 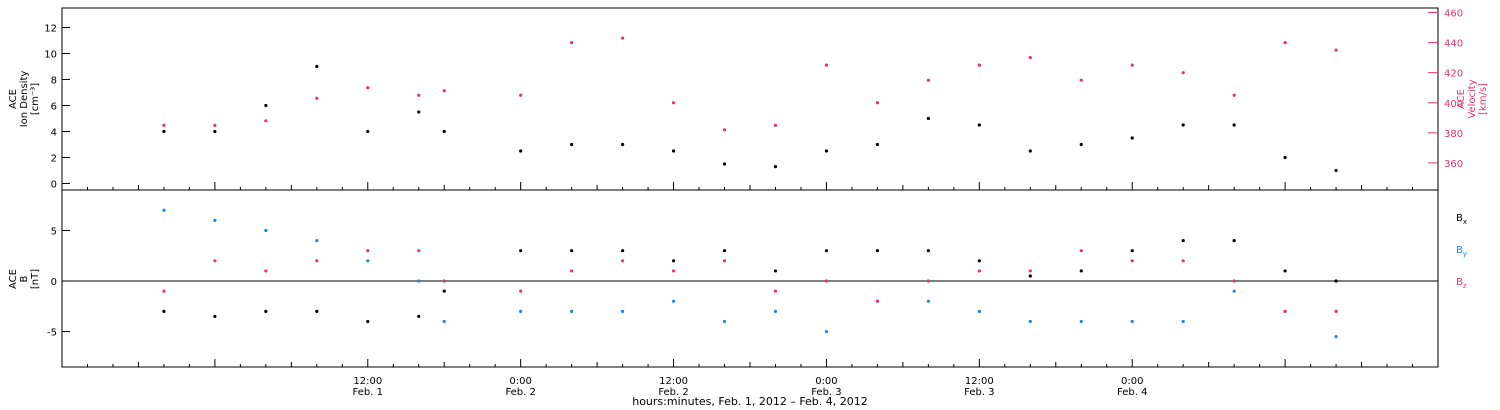 I want to click on legend-subscript: z, so click(x=1465, y=286).